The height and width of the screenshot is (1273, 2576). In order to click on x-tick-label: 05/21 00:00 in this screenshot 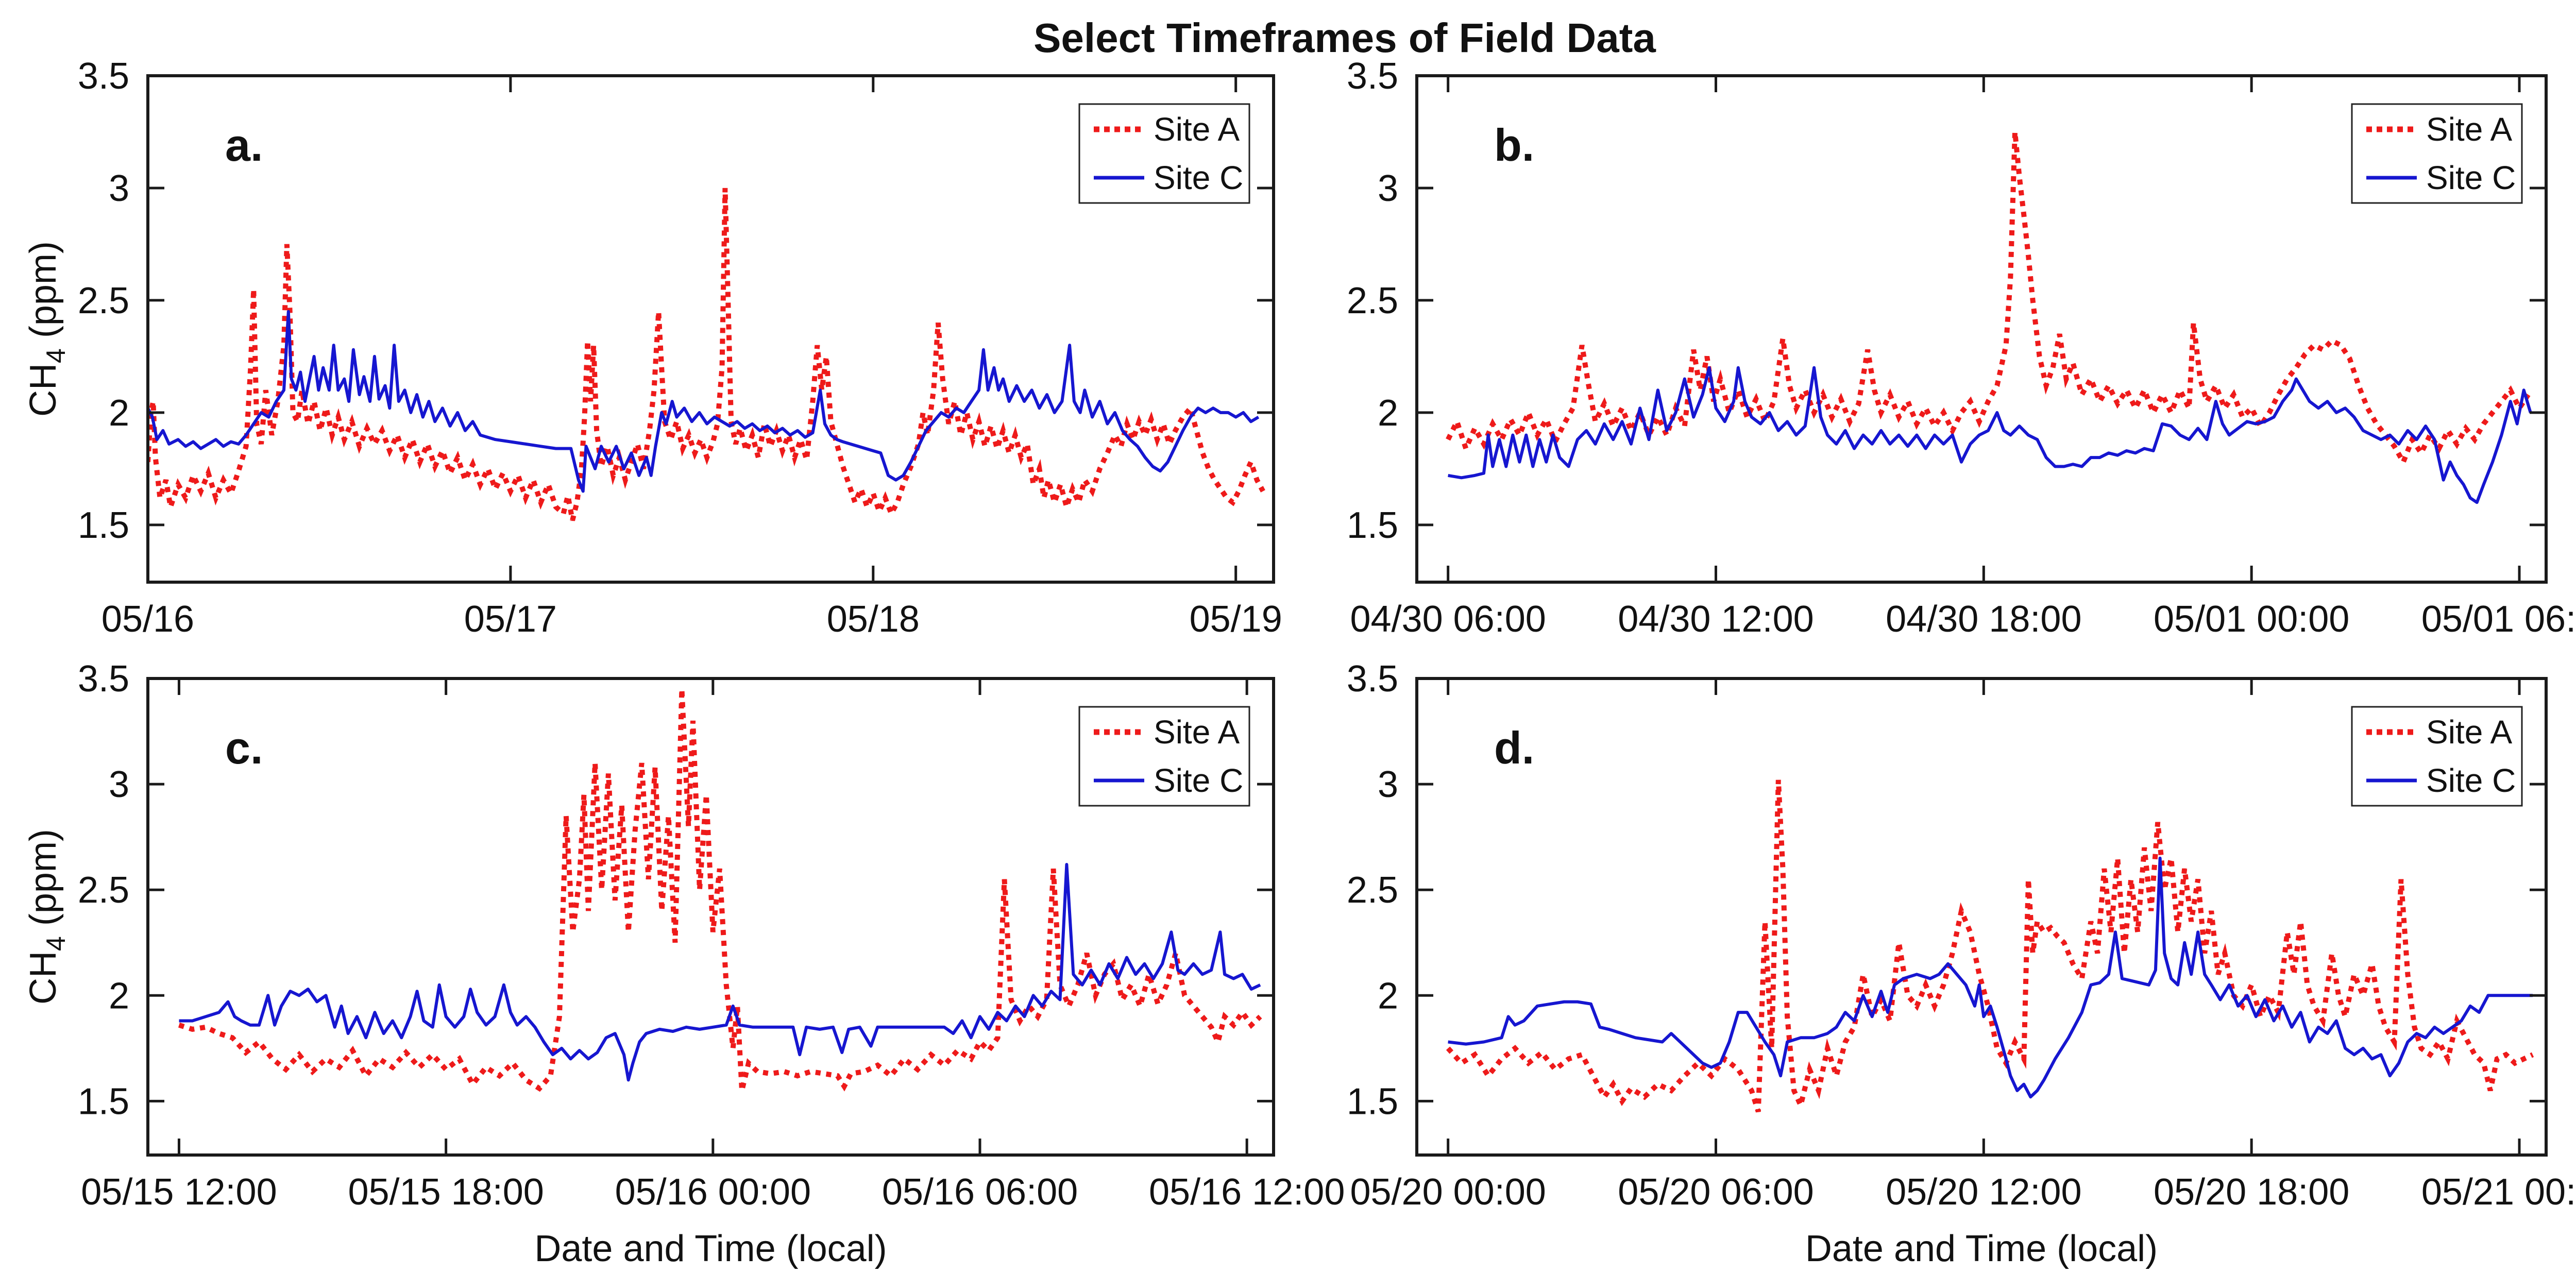, I will do `click(2498, 1193)`.